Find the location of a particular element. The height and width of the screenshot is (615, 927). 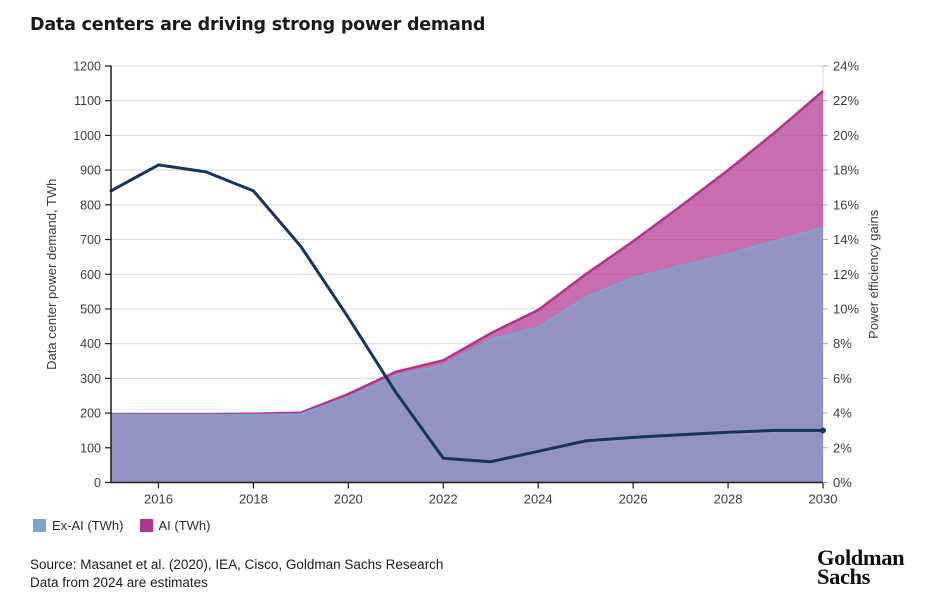

svg-text: 2028 is located at coordinates (728, 499).